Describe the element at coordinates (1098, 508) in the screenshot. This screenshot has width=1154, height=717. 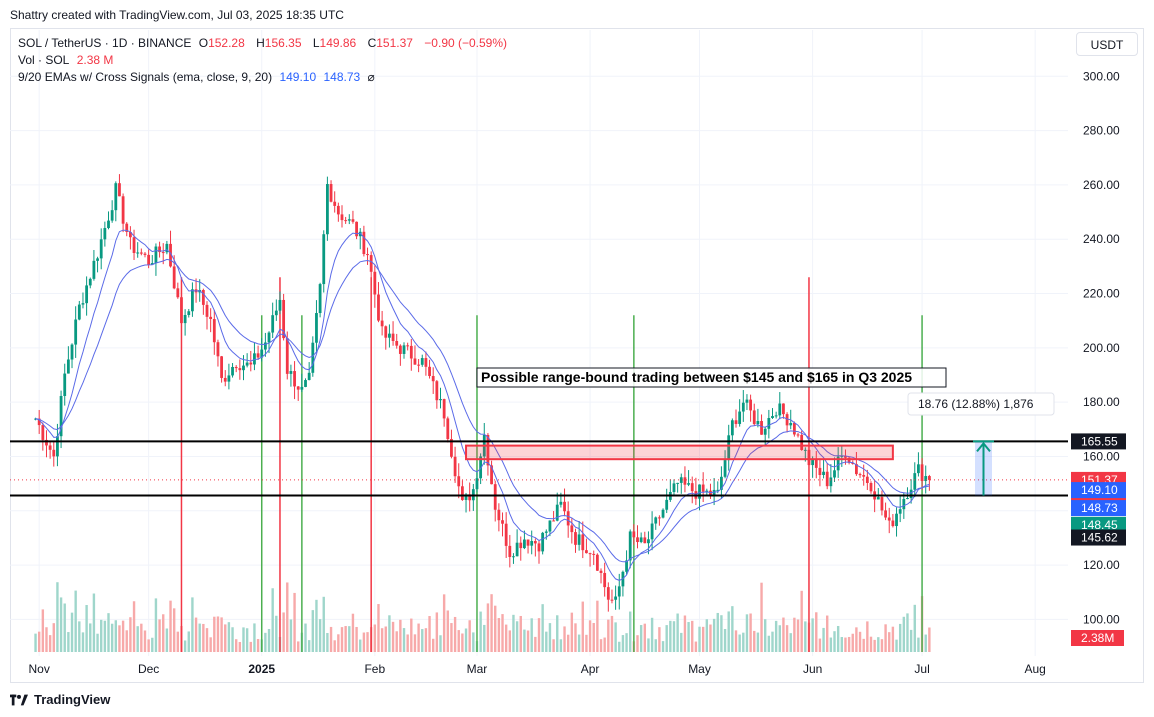
I see `ema20-price-label-bg` at that location.